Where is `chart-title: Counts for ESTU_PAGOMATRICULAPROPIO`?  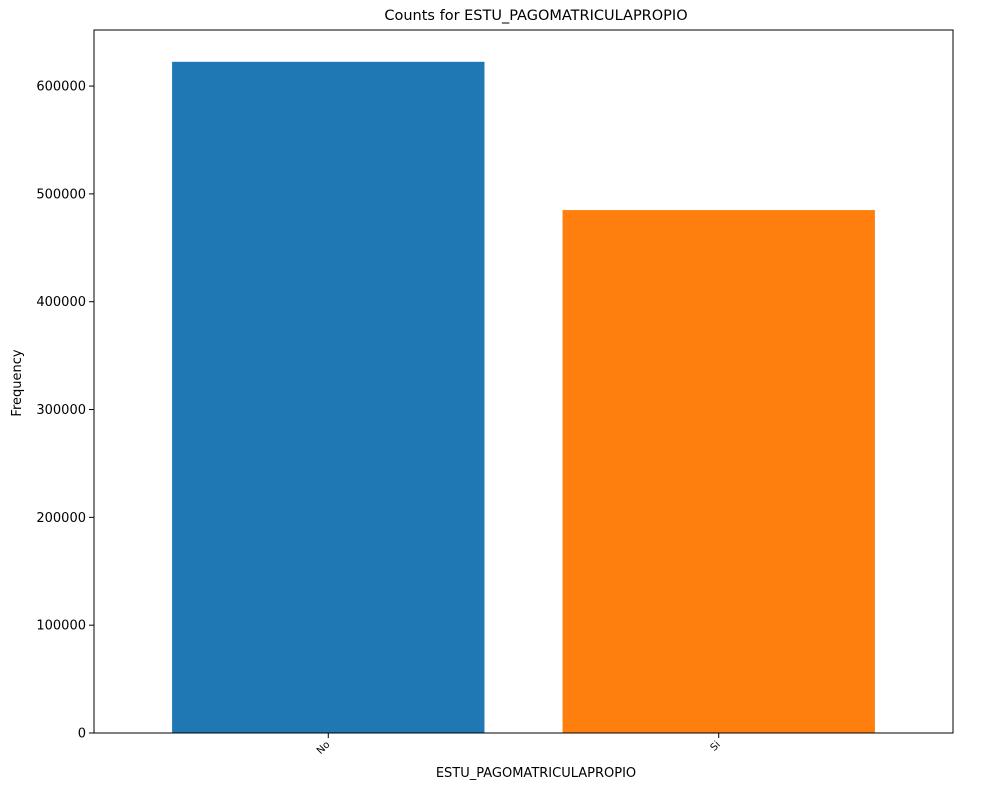 chart-title: Counts for ESTU_PAGOMATRICULAPROPIO is located at coordinates (535, 16).